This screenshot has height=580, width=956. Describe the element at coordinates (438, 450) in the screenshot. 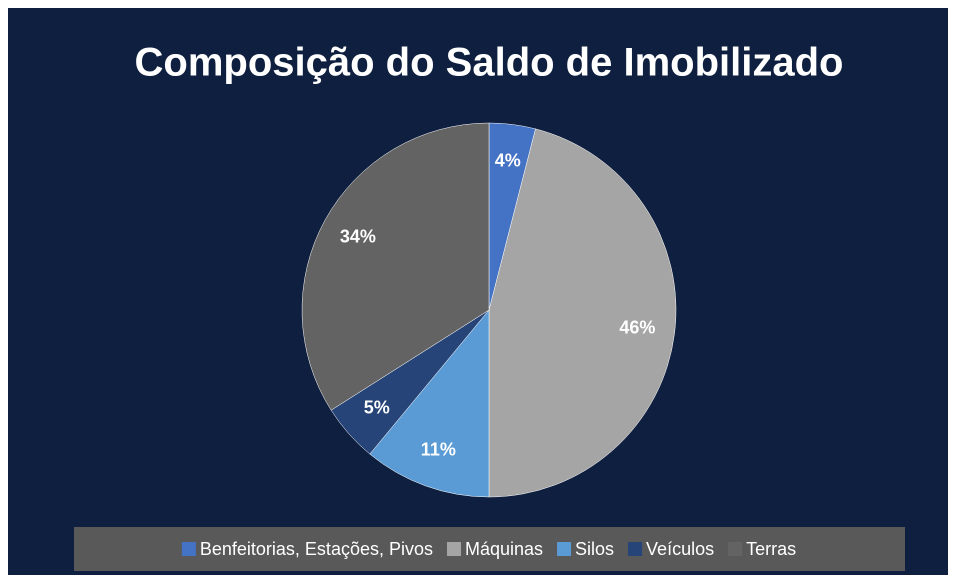

I see `data-label: 11%` at that location.